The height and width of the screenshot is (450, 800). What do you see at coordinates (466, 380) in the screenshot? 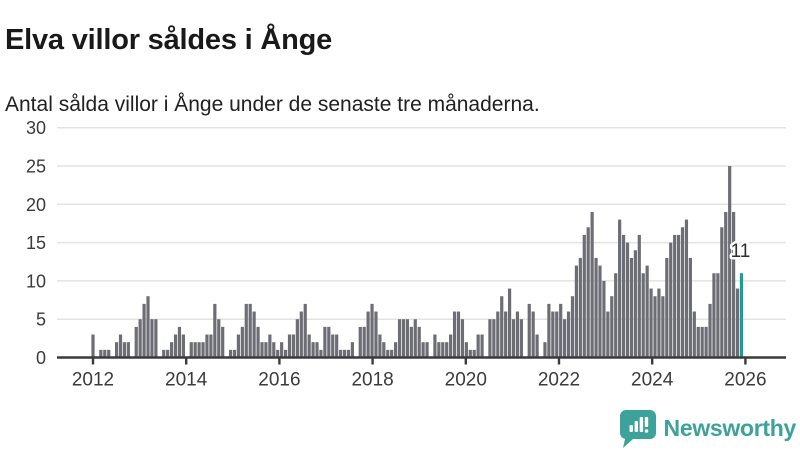
I see `x-tick-label: 2020` at bounding box center [466, 380].